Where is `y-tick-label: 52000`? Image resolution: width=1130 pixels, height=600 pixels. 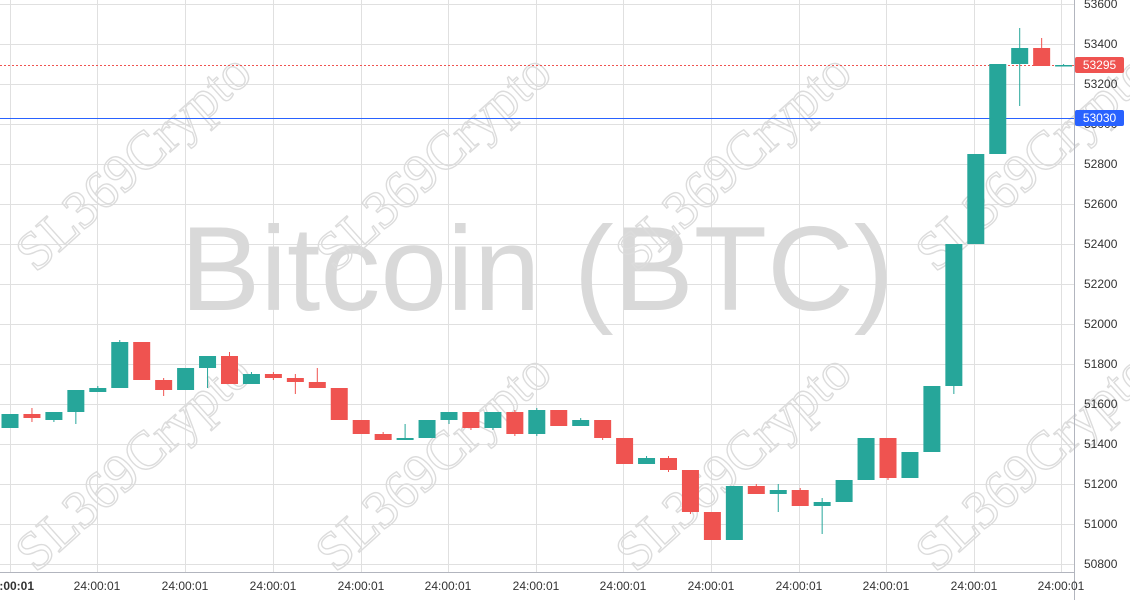 y-tick-label: 52000 is located at coordinates (1101, 324).